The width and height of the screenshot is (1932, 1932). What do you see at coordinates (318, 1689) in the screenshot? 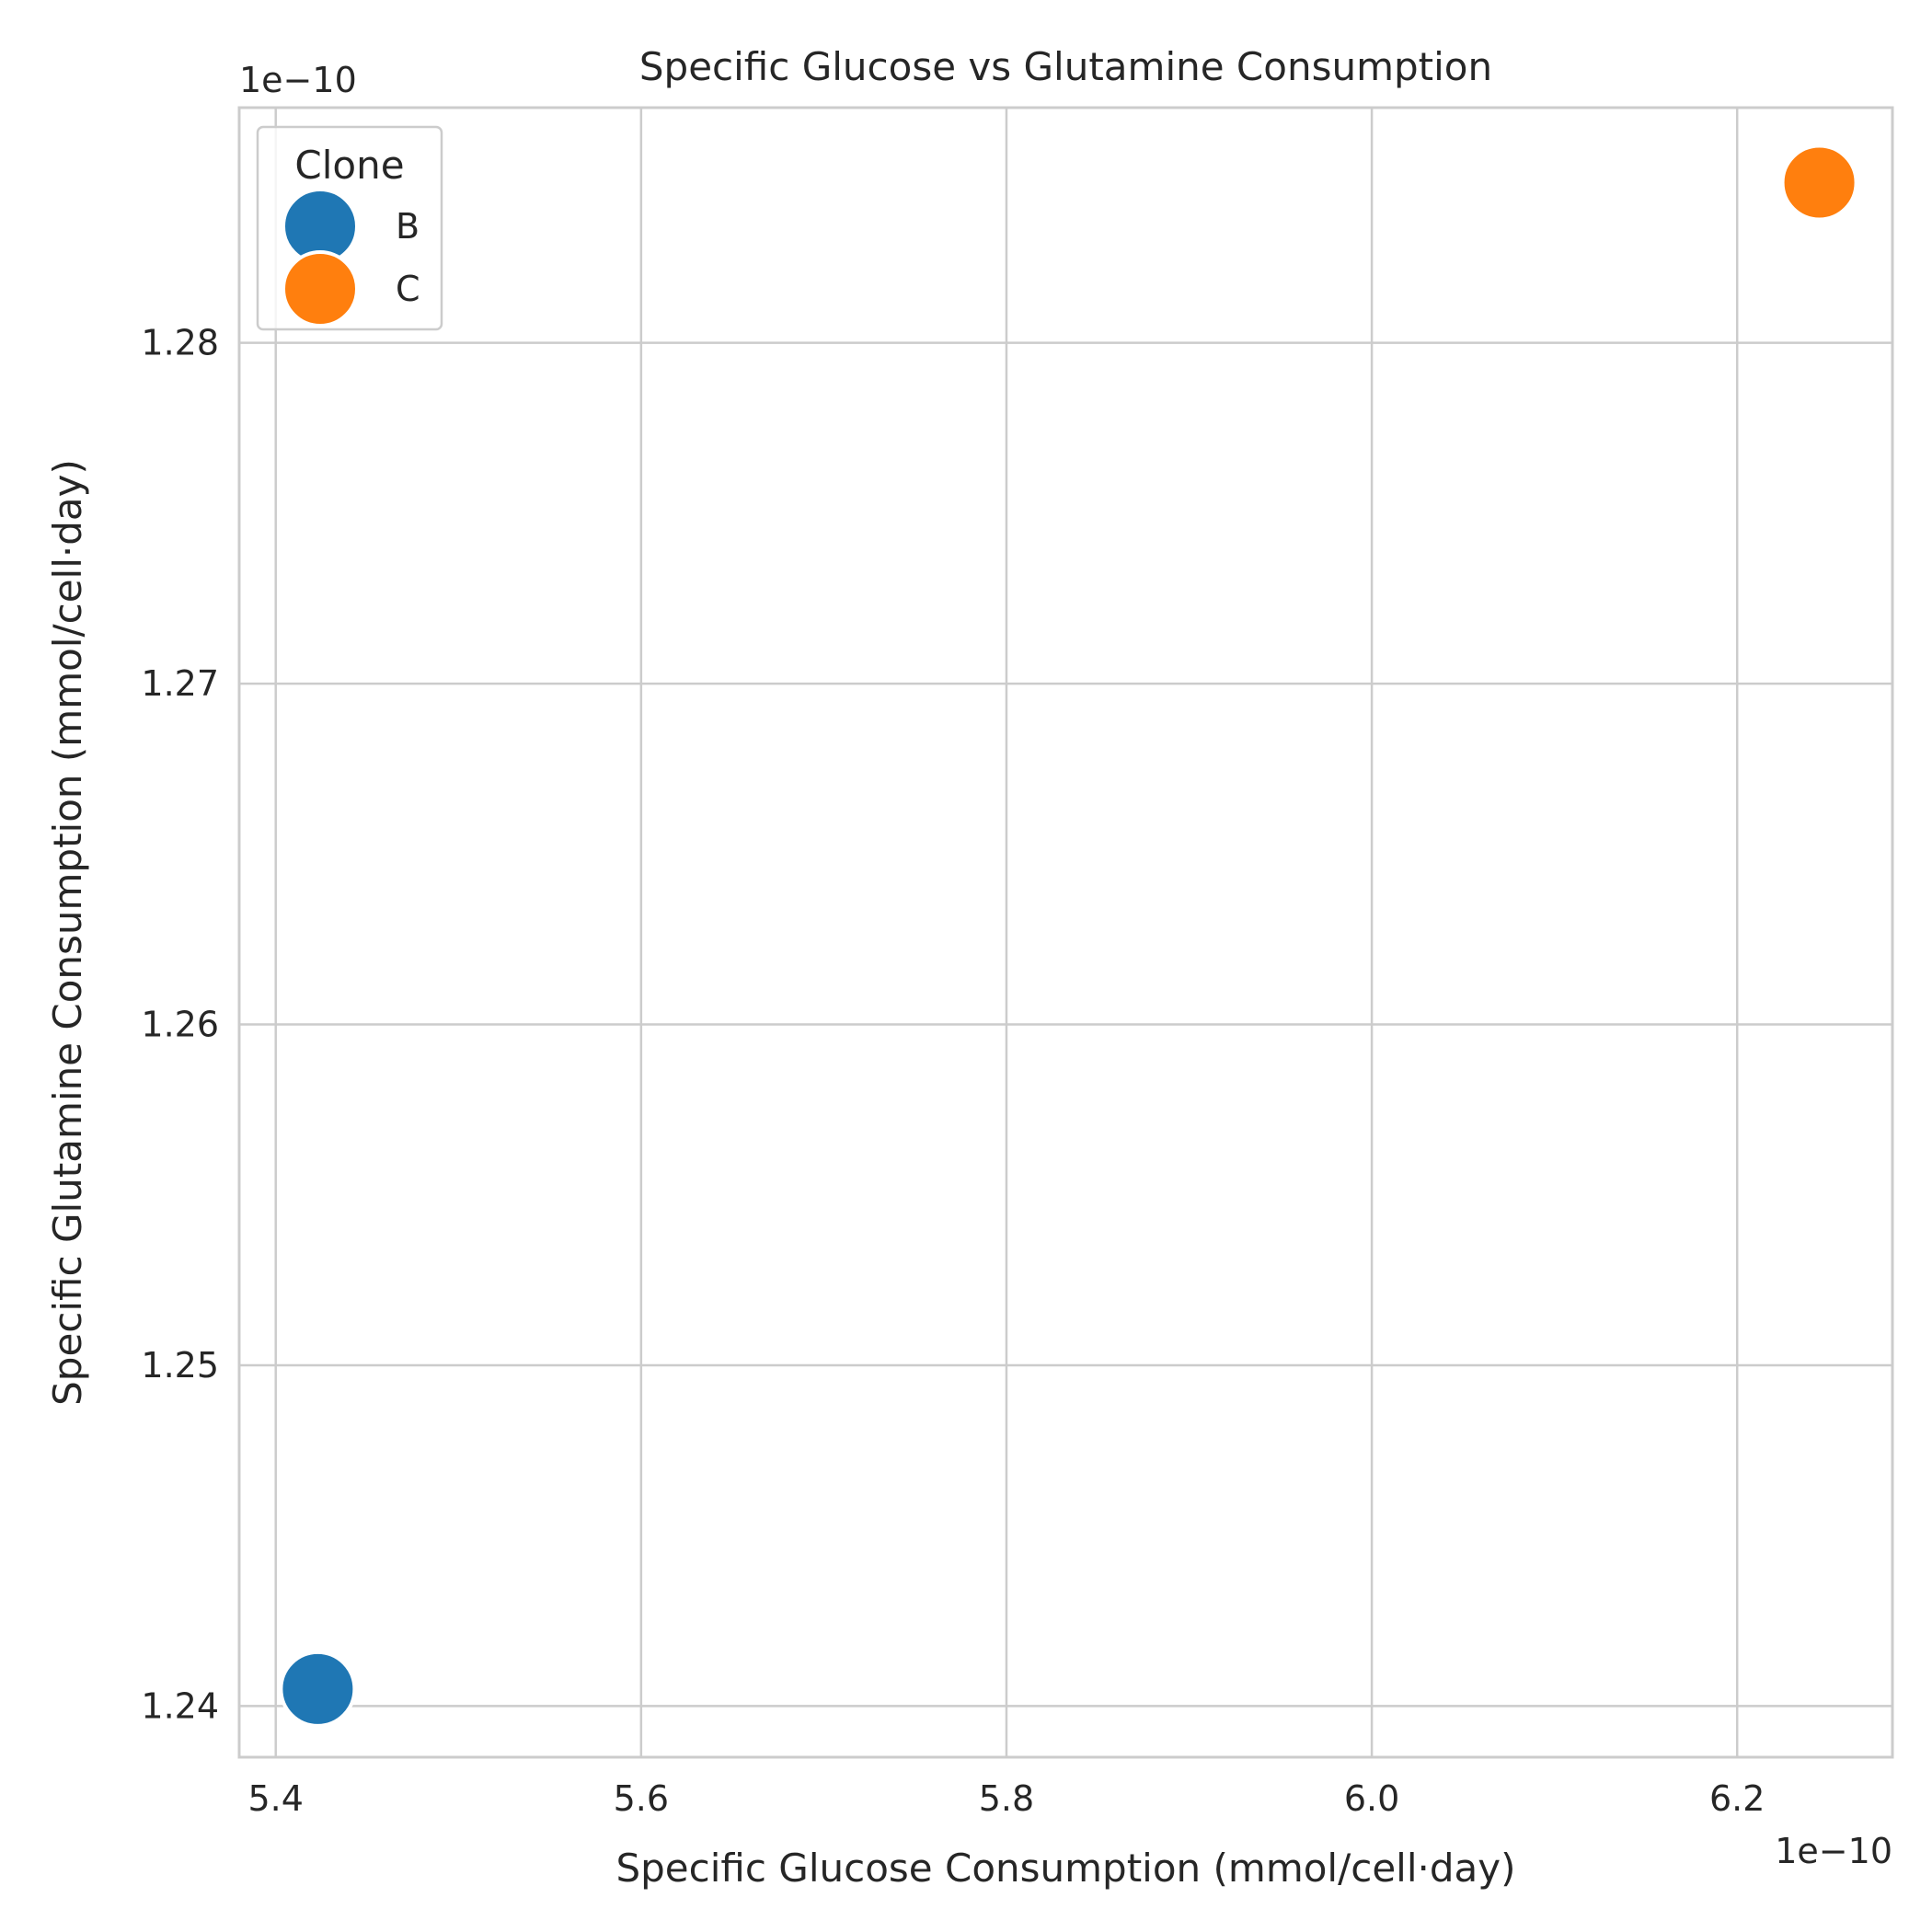
I see `data-point-B` at bounding box center [318, 1689].